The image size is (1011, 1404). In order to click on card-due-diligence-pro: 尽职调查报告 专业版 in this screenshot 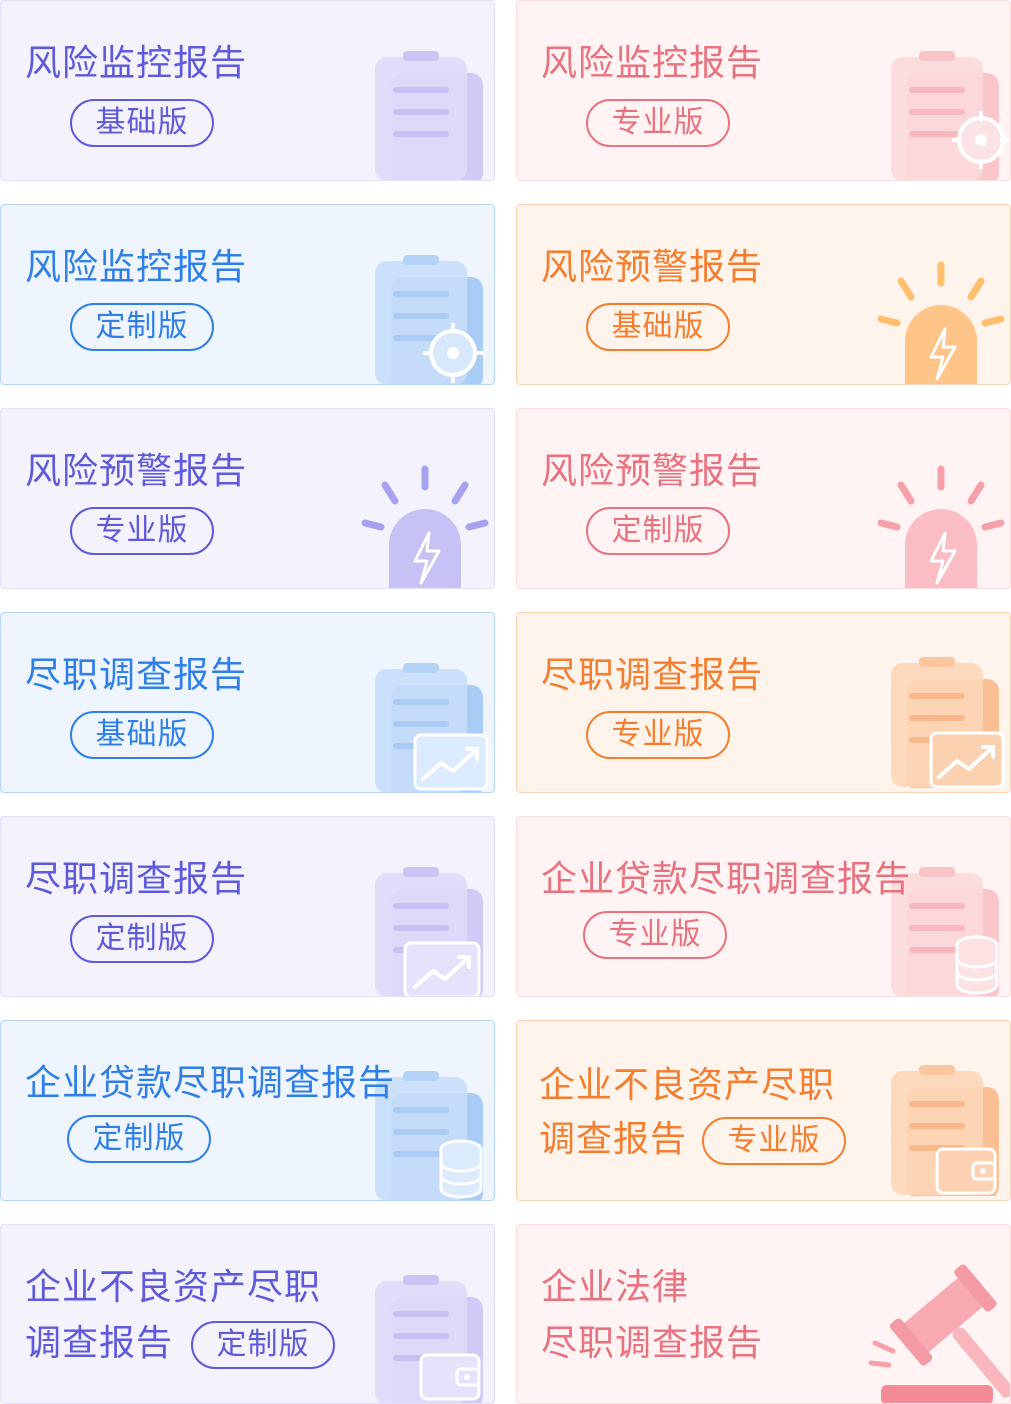, I will do `click(763, 702)`.